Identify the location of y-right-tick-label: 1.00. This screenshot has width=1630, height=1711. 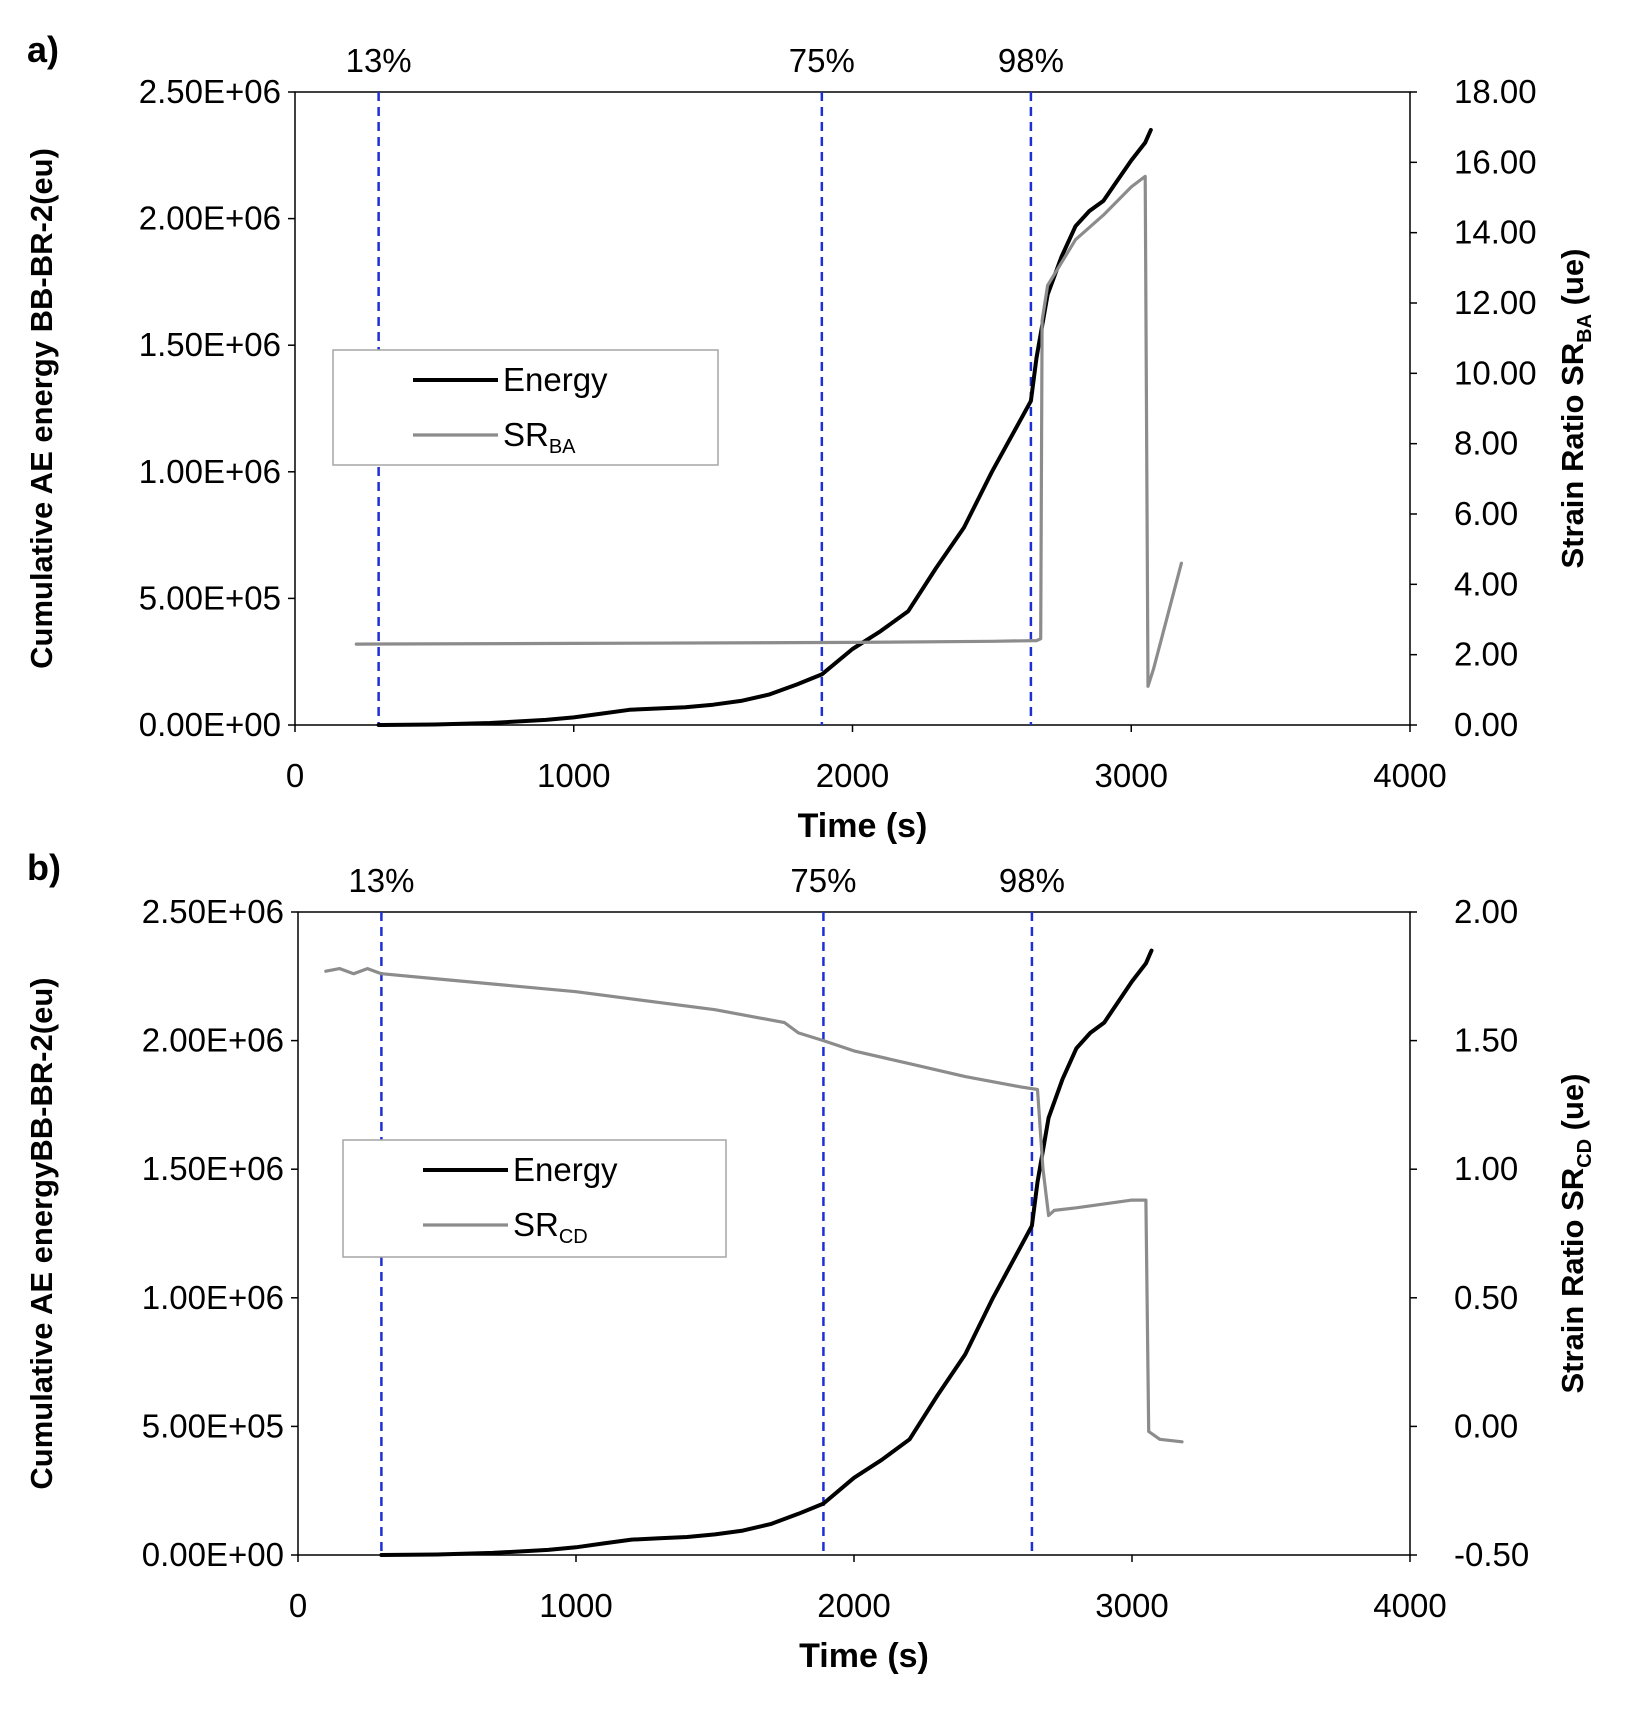
(1486, 1168).